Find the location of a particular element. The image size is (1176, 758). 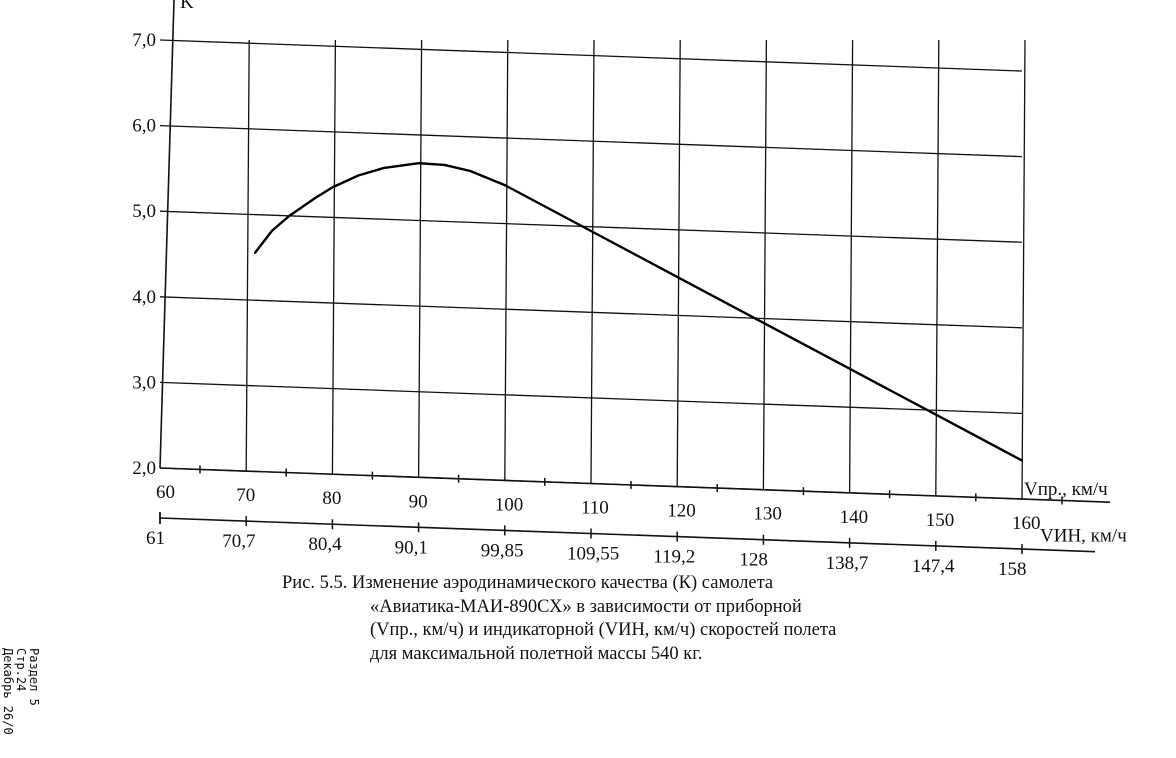

caption-line-4: для максимальной полетной массы 540 кг. is located at coordinates (536, 653).